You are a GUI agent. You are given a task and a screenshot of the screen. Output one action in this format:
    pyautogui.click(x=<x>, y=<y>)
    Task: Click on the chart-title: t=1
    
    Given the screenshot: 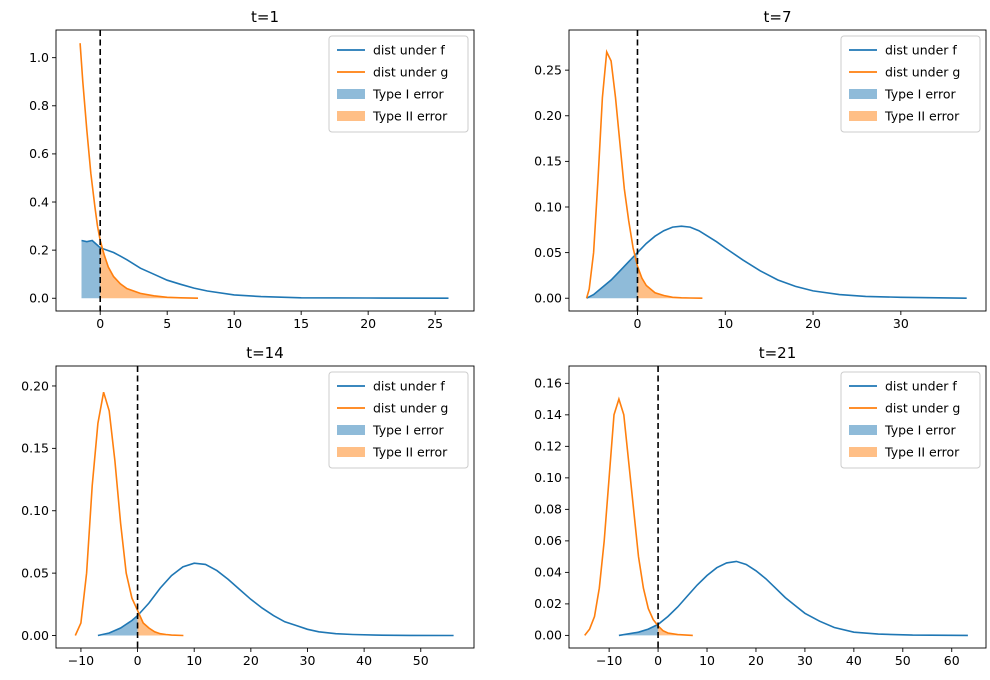 What is the action you would take?
    pyautogui.click(x=265, y=17)
    